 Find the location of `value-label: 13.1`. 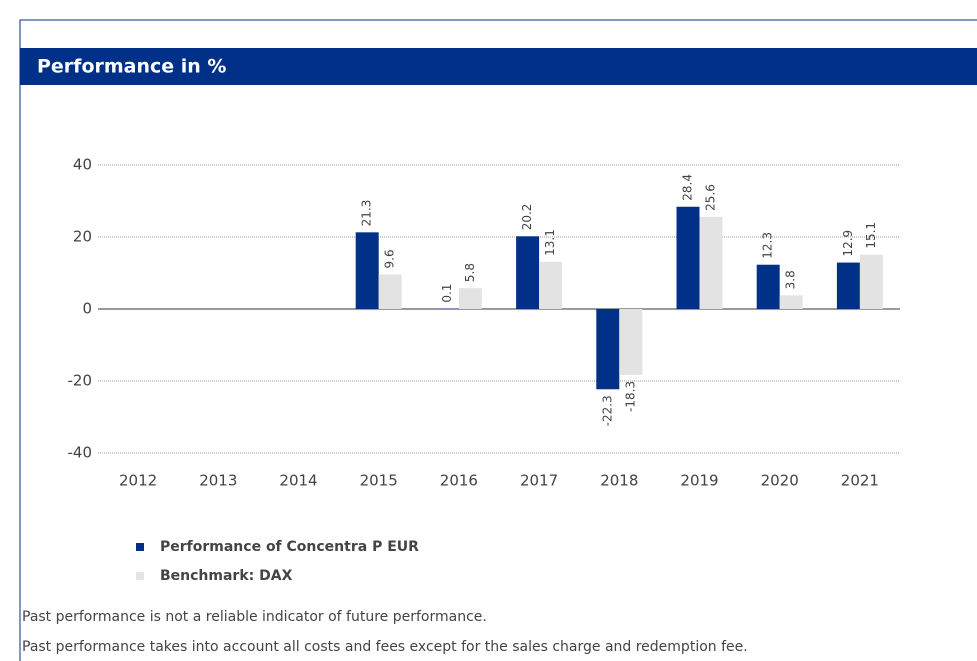

value-label: 13.1 is located at coordinates (550, 242).